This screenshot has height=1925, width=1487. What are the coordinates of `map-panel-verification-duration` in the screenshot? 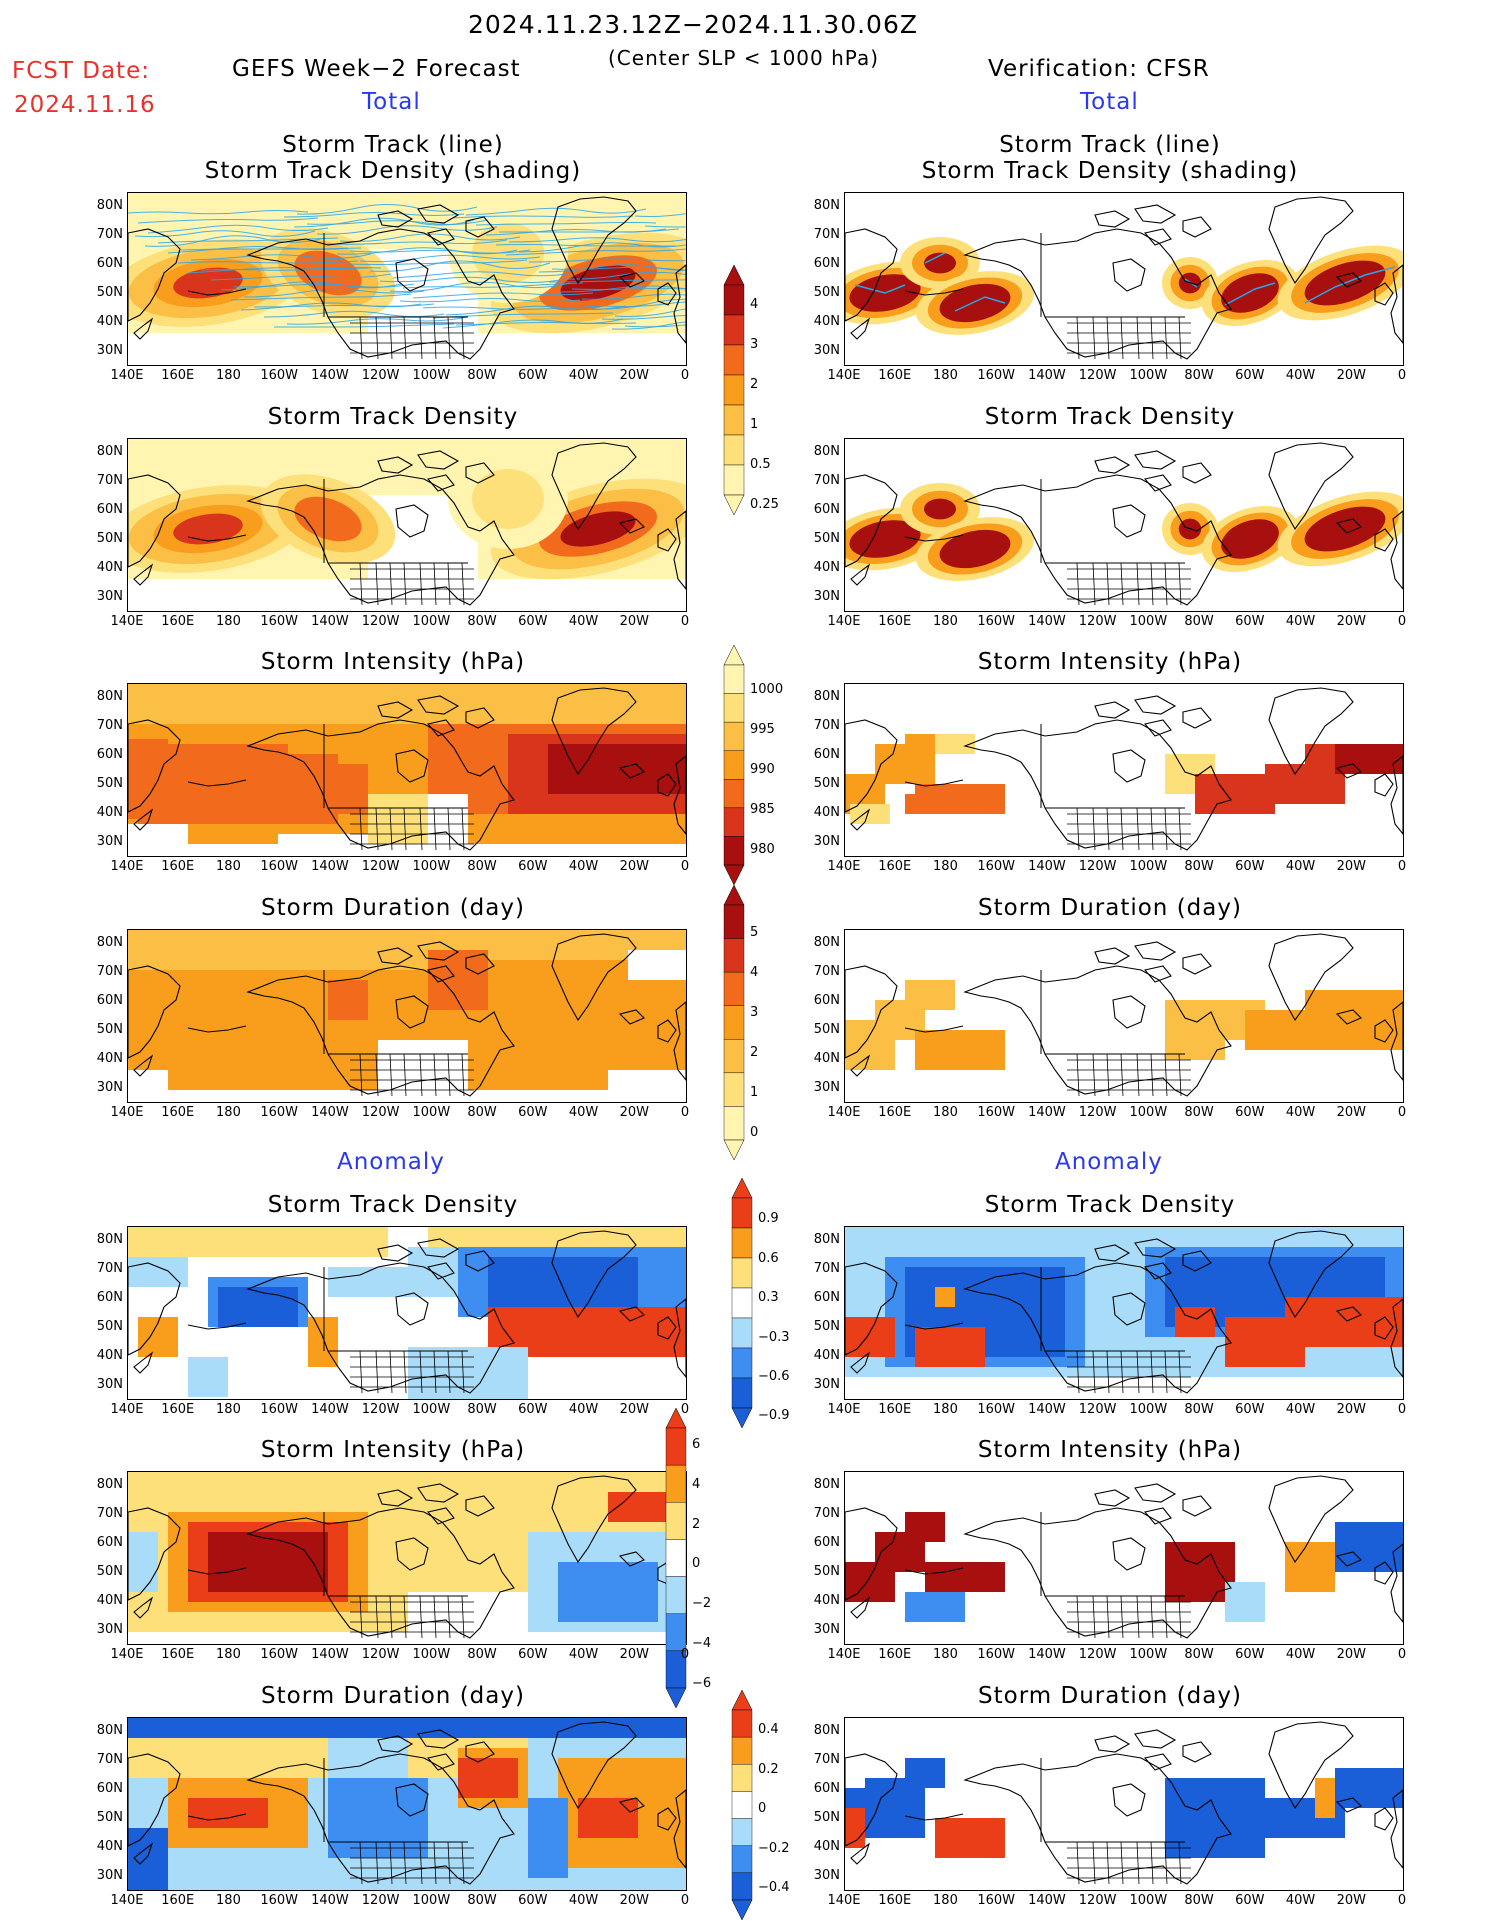 It's located at (1124, 1016).